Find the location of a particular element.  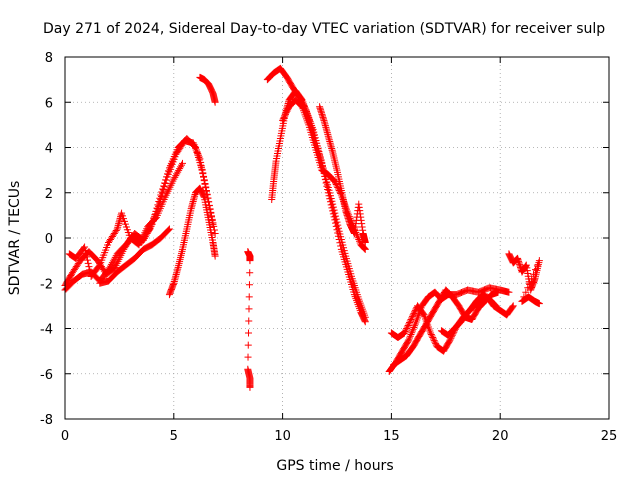

x-axis-label: GPS time / hours is located at coordinates (334, 466).